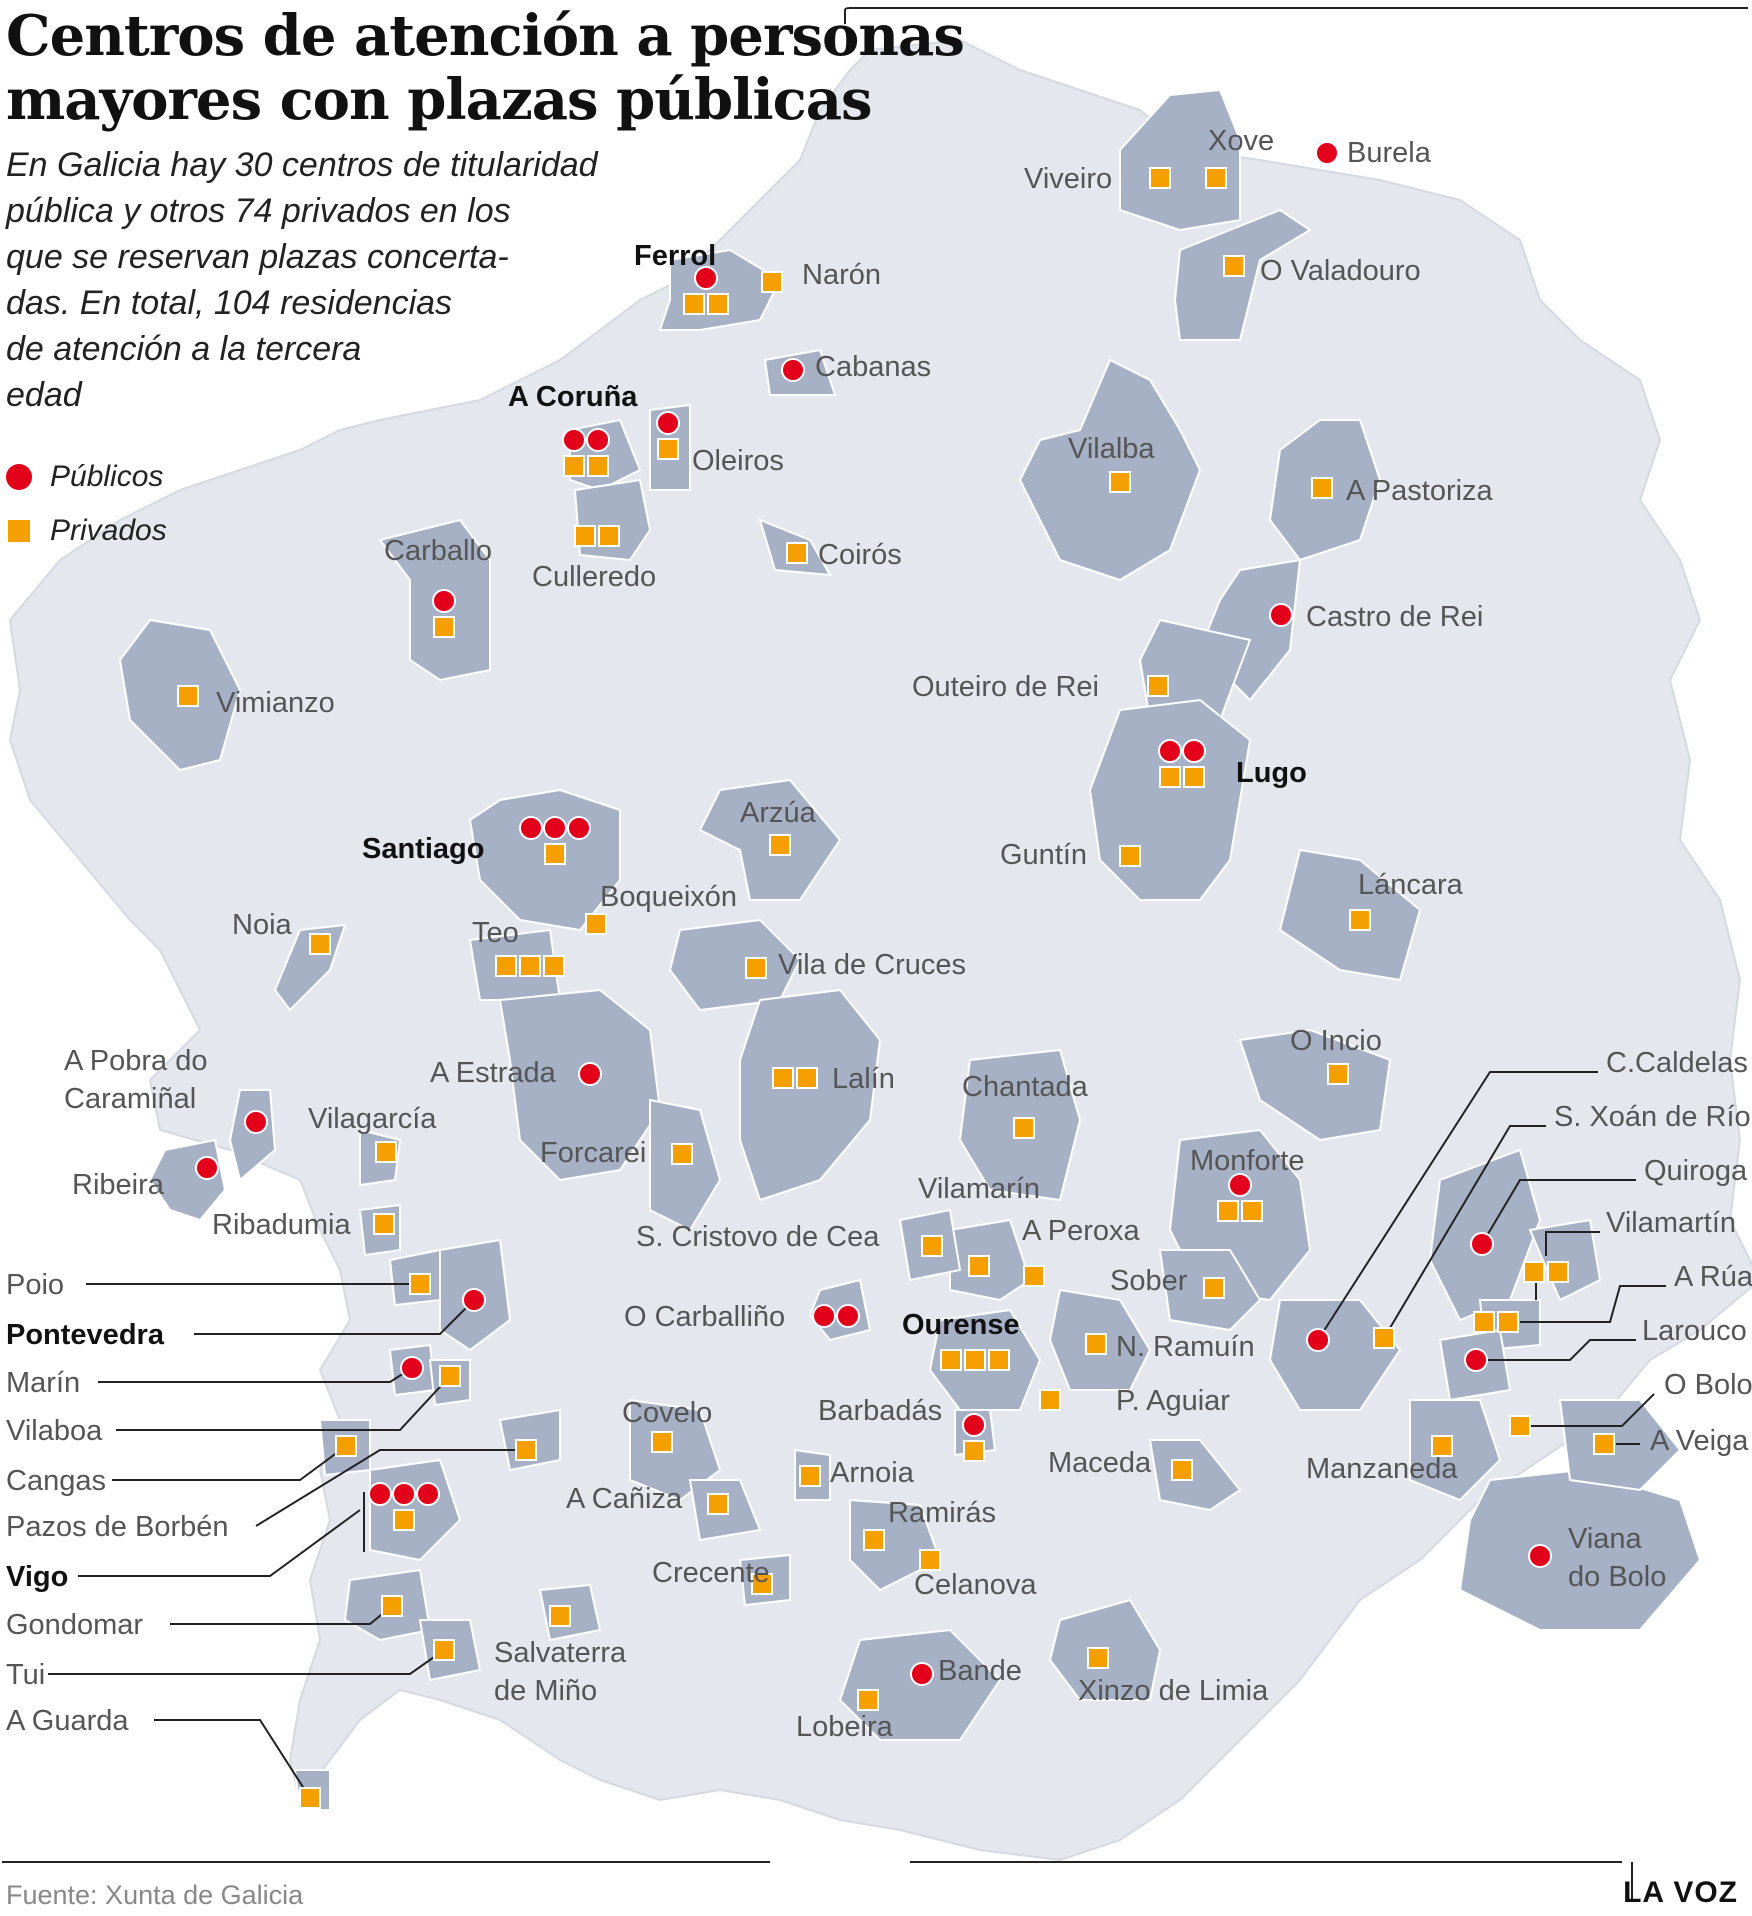  What do you see at coordinates (1336, 1041) in the screenshot?
I see `label-o-incio: O Incio` at bounding box center [1336, 1041].